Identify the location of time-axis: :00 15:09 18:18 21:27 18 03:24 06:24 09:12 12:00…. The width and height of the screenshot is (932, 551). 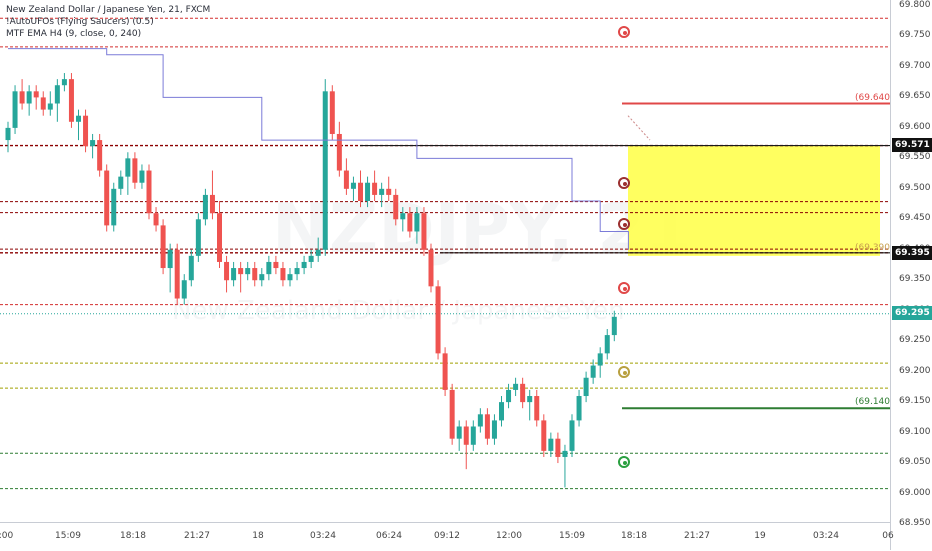
(447, 536).